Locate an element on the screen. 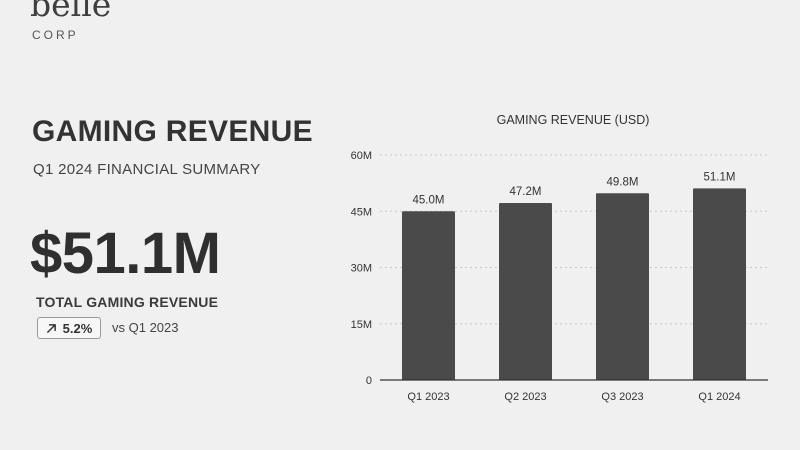 This screenshot has width=800, height=450. kpi-value: $51.1M is located at coordinates (125, 253).